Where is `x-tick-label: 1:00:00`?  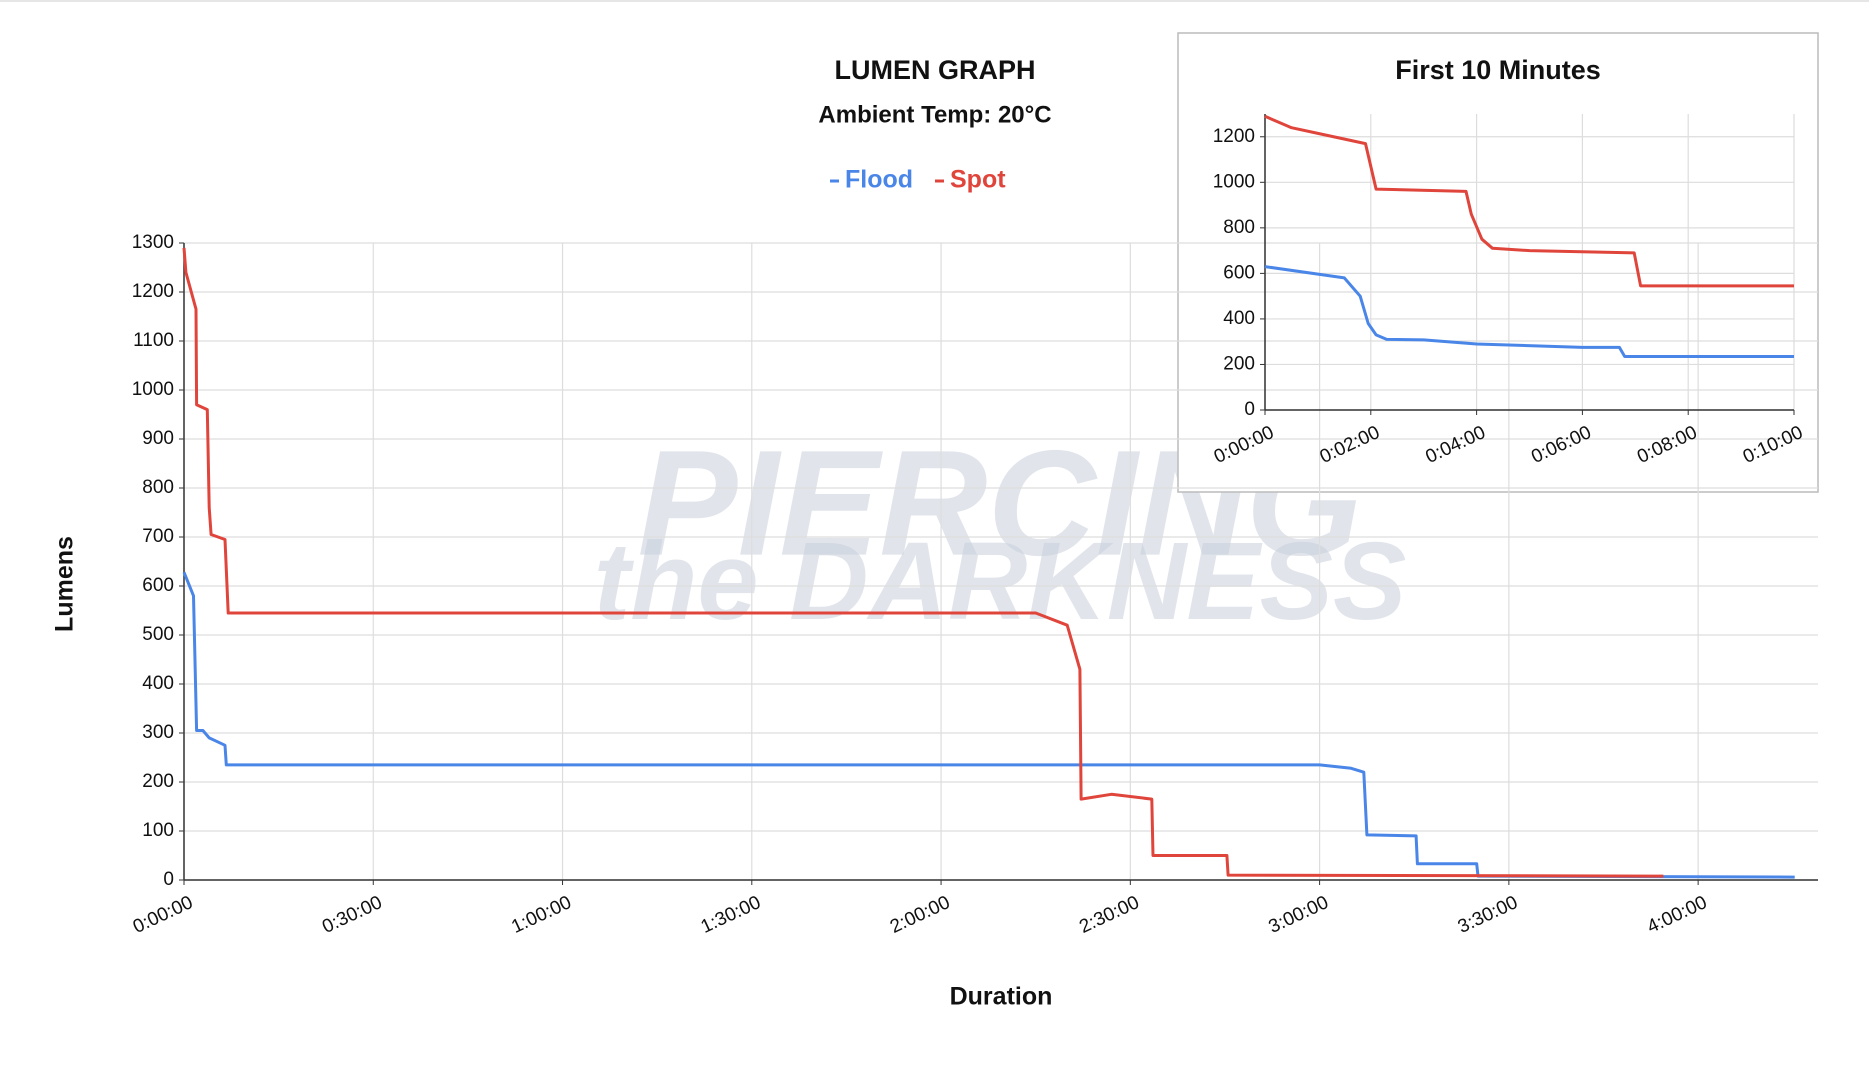 x-tick-label: 1:00:00 is located at coordinates (541, 915).